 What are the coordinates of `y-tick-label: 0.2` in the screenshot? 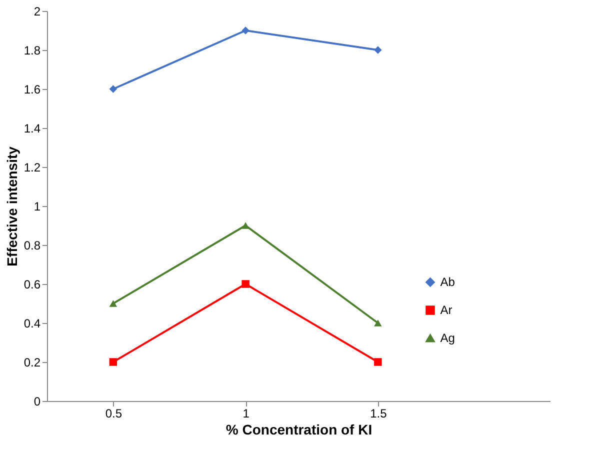 It's located at (32, 363).